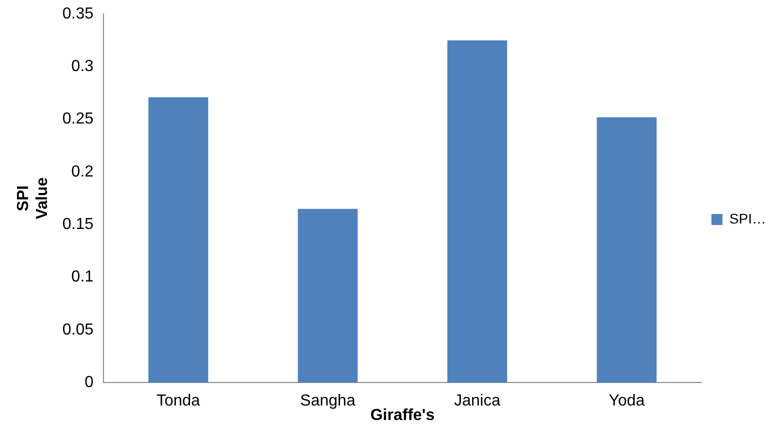 The height and width of the screenshot is (425, 782). I want to click on y-tick-label: 0.05, so click(78, 329).